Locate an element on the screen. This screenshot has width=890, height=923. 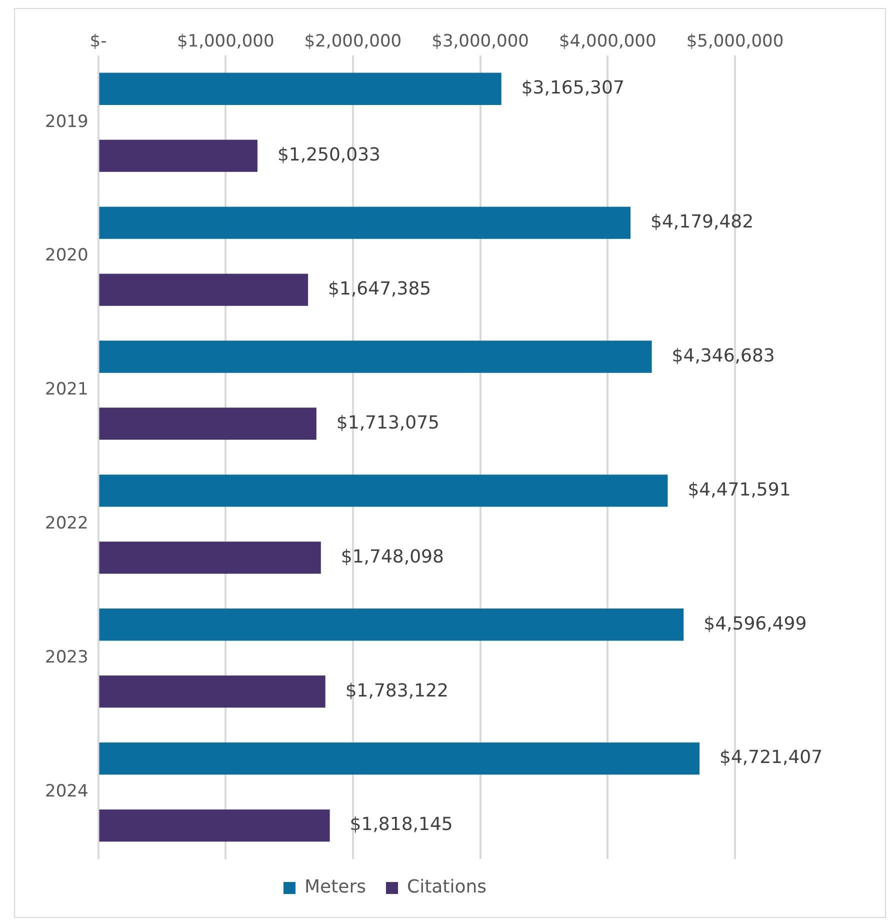
data-label: $1,713,075 is located at coordinates (388, 423).